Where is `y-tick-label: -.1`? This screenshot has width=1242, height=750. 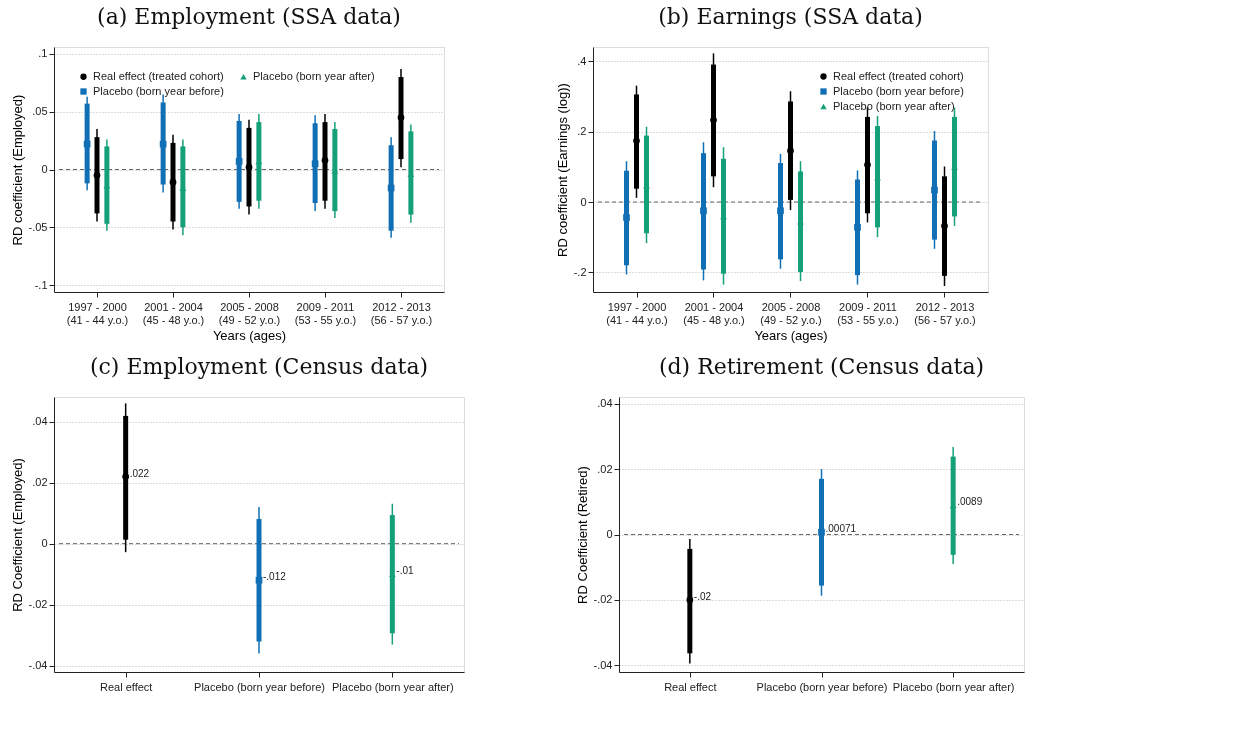 y-tick-label: -.1 is located at coordinates (41, 284).